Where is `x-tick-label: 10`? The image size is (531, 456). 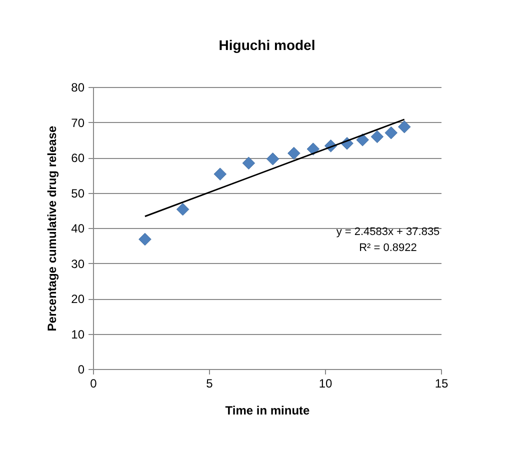 x-tick-label: 10 is located at coordinates (325, 383).